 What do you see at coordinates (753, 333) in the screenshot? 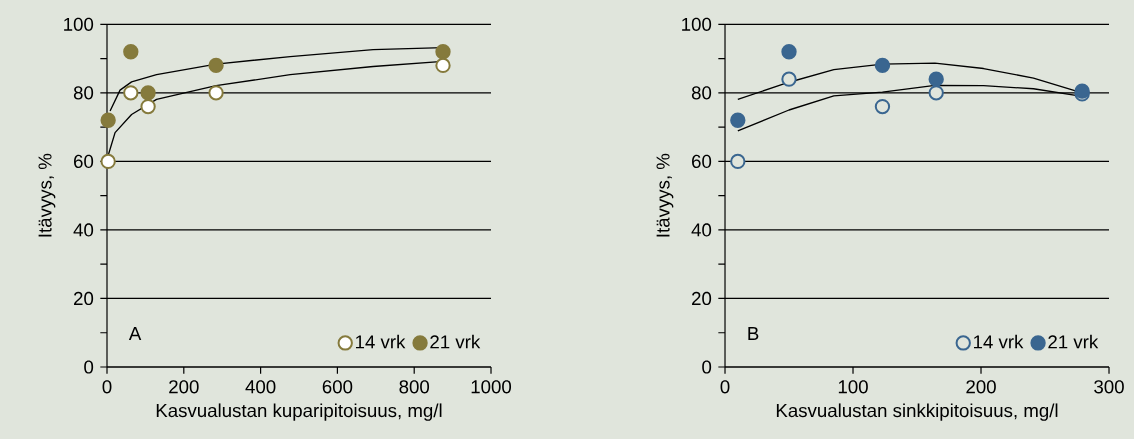
I see `annotation: B` at bounding box center [753, 333].